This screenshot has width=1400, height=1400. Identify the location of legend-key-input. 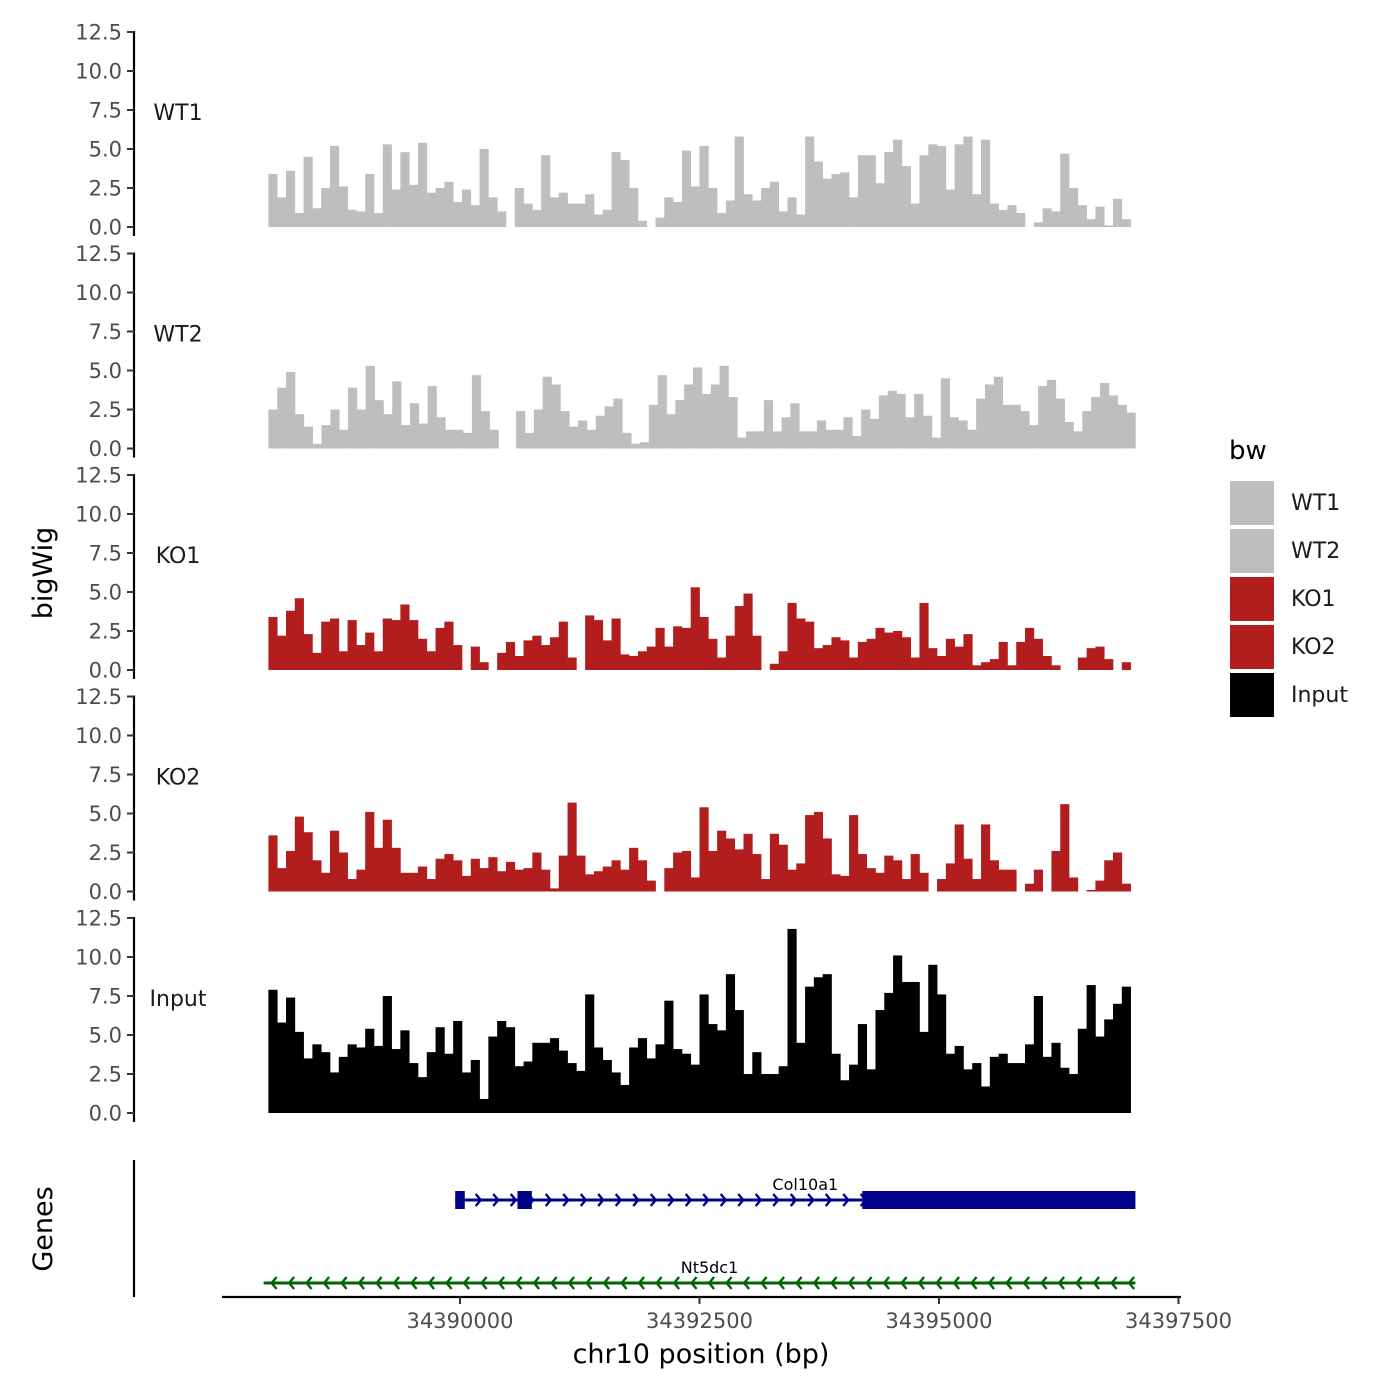
(1252, 695).